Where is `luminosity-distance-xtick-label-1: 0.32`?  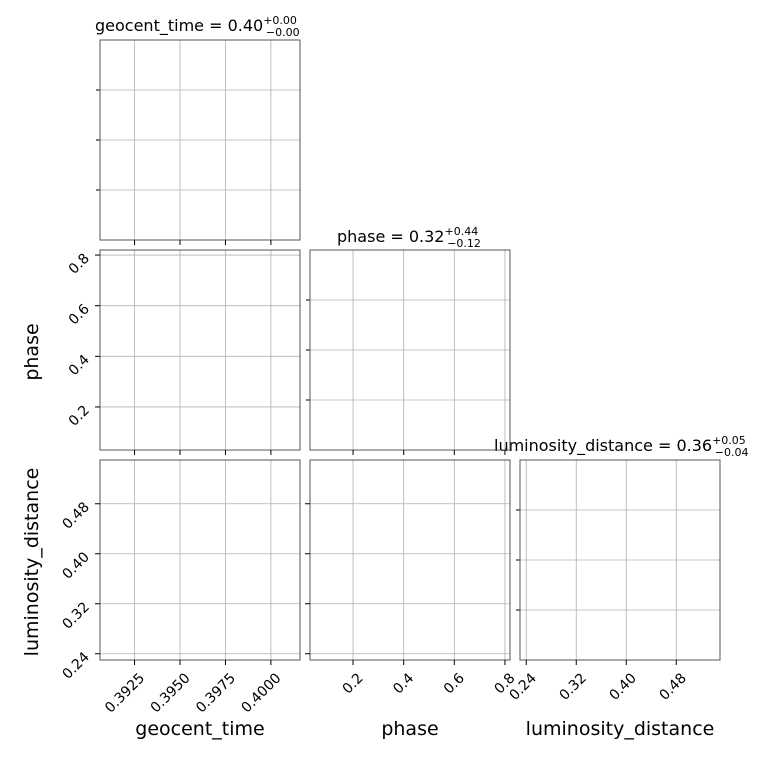 luminosity-distance-xtick-label-1: 0.32 is located at coordinates (573, 686).